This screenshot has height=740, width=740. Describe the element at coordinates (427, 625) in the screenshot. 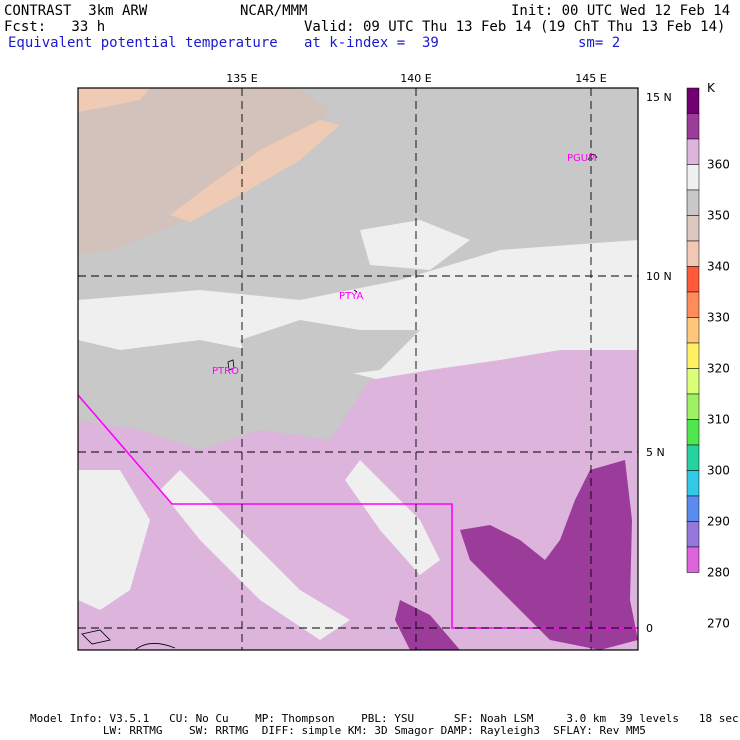

I see `purple-patch-south` at that location.